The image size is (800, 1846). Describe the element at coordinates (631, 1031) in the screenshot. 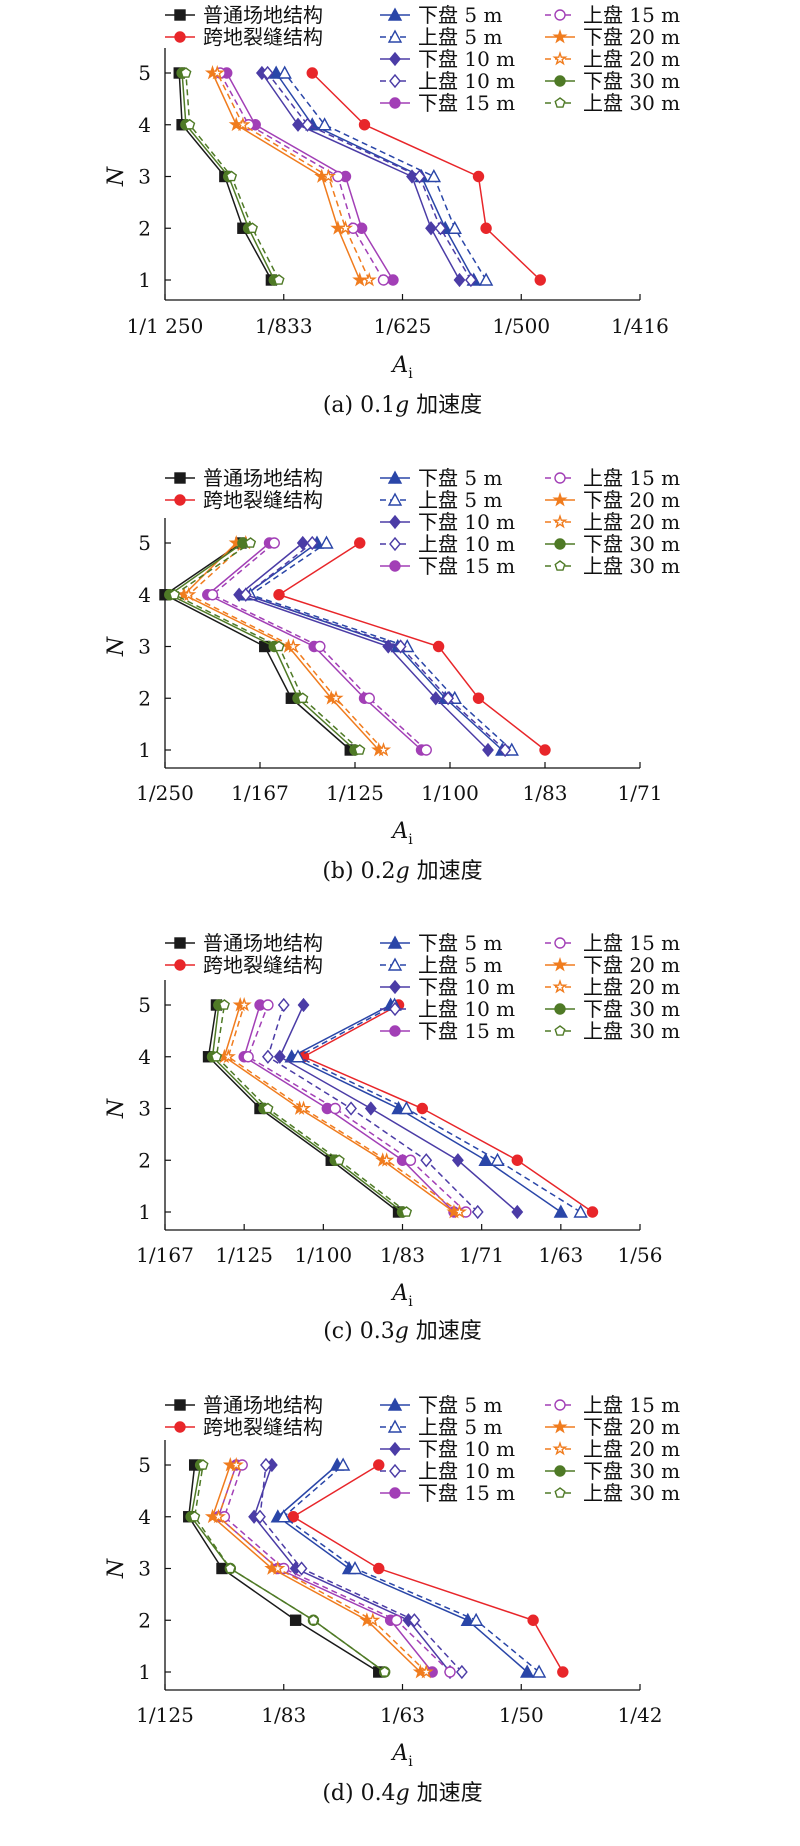

I see `legend-label: 上盘 30 m` at that location.